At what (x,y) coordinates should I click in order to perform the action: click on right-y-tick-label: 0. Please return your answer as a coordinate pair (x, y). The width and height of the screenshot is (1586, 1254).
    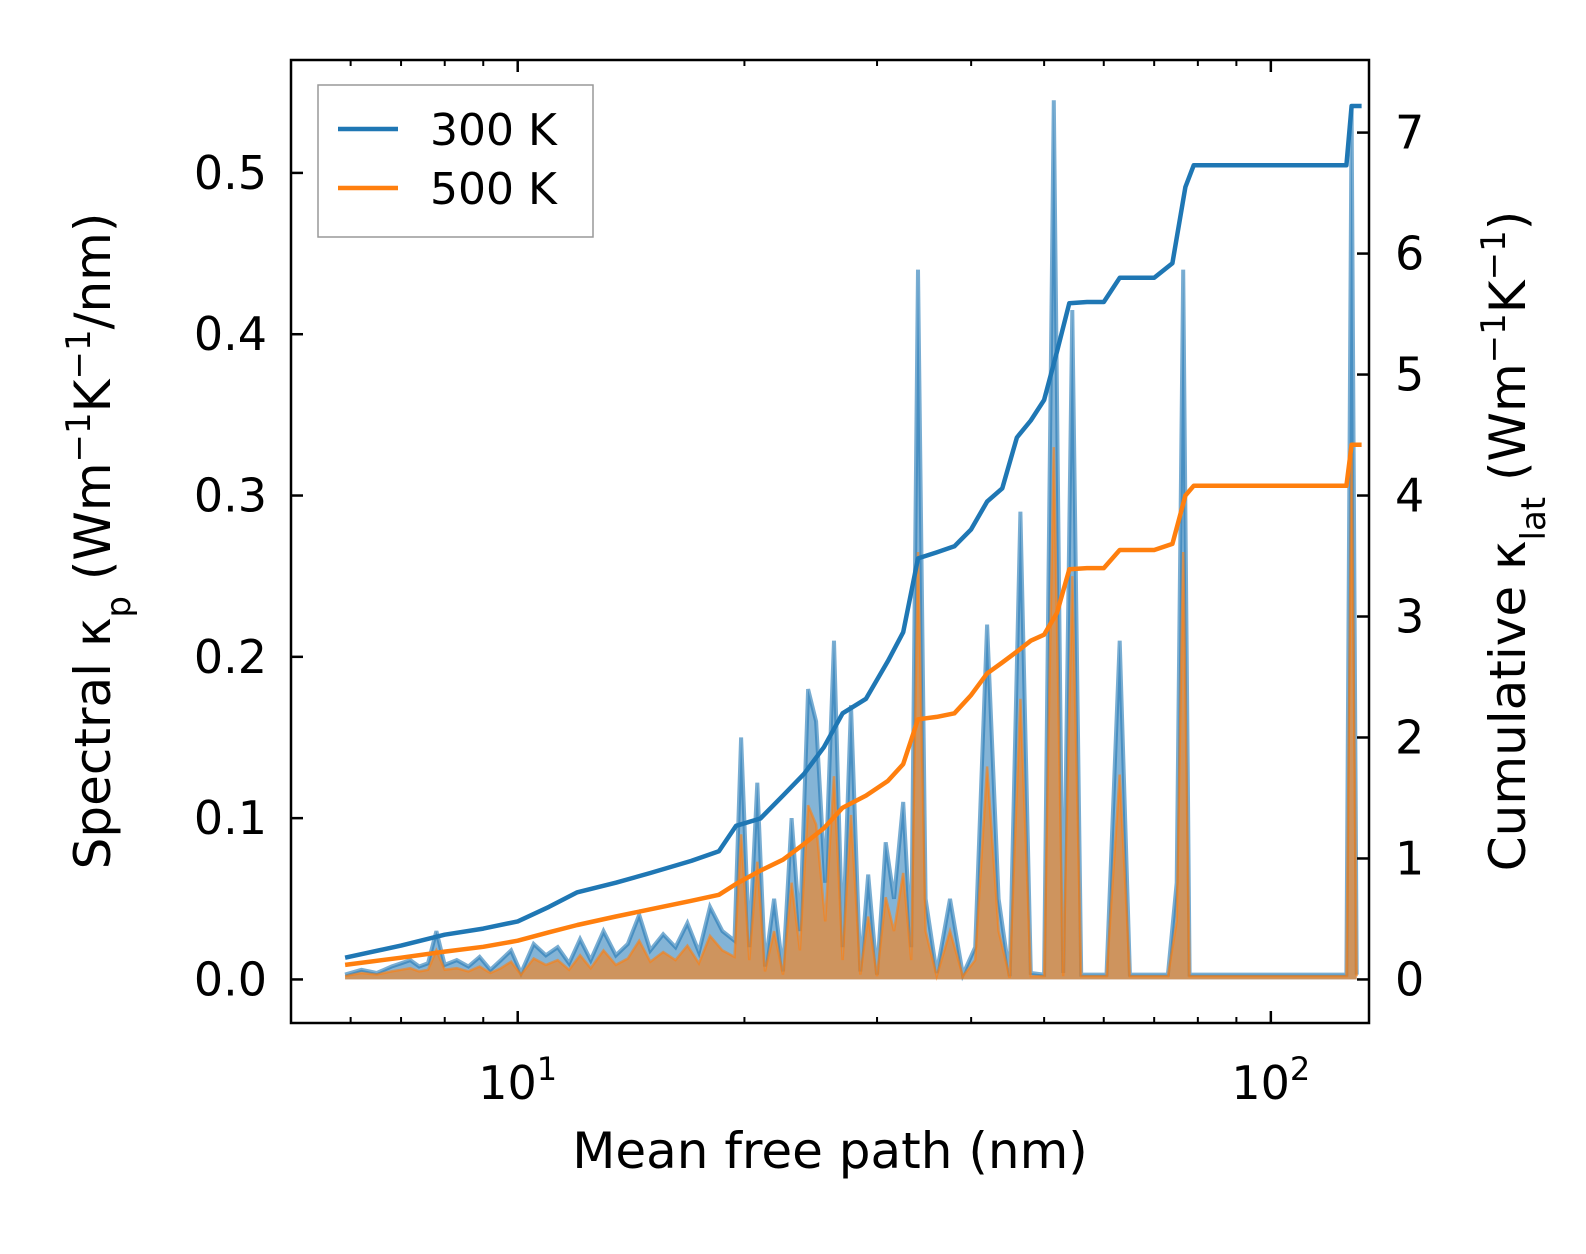
    Looking at the image, I should click on (1409, 979).